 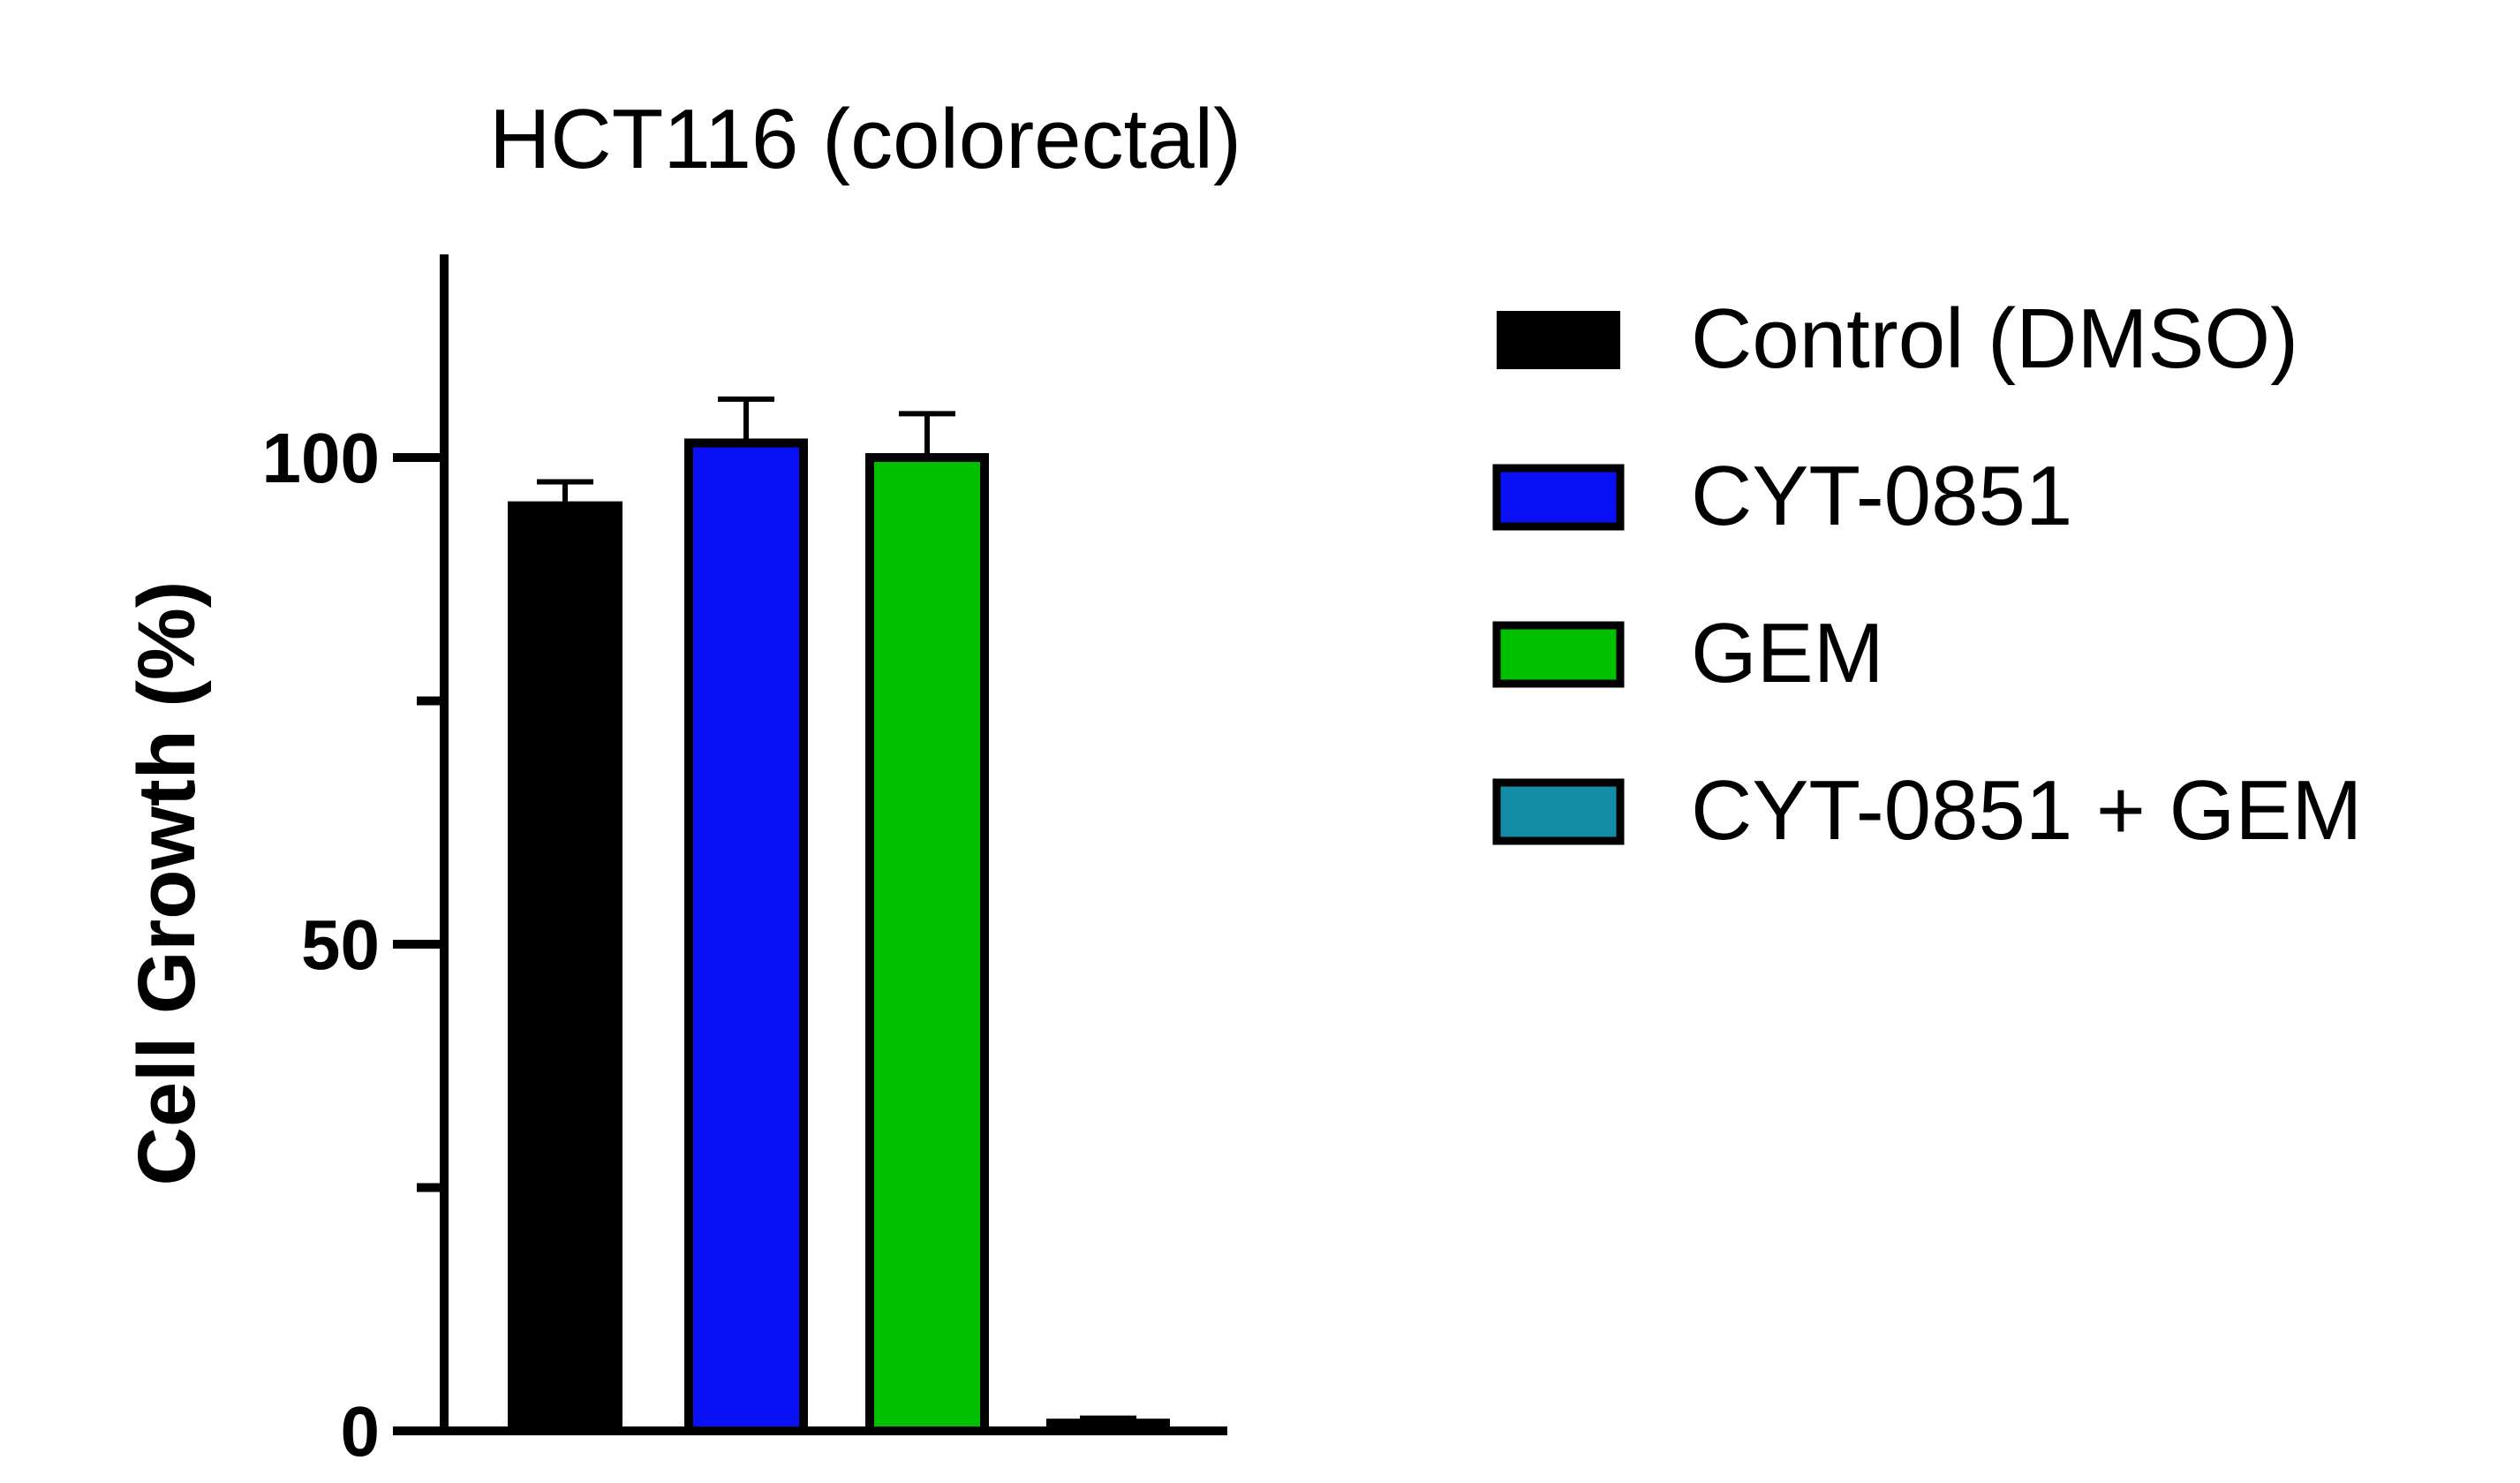 What do you see at coordinates (1994, 338) in the screenshot?
I see `legend-label: Control (DMSO)` at bounding box center [1994, 338].